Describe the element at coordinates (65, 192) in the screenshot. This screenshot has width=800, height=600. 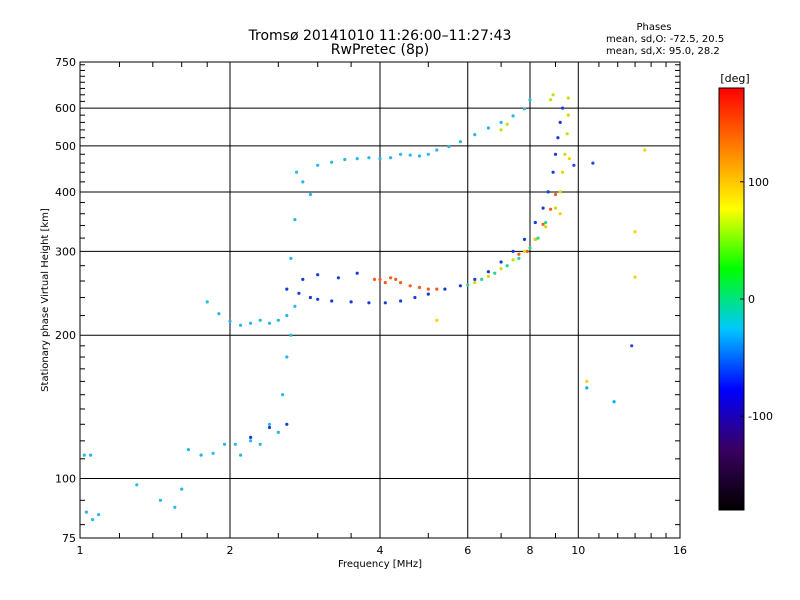
I see `y-tick-label: 400` at that location.